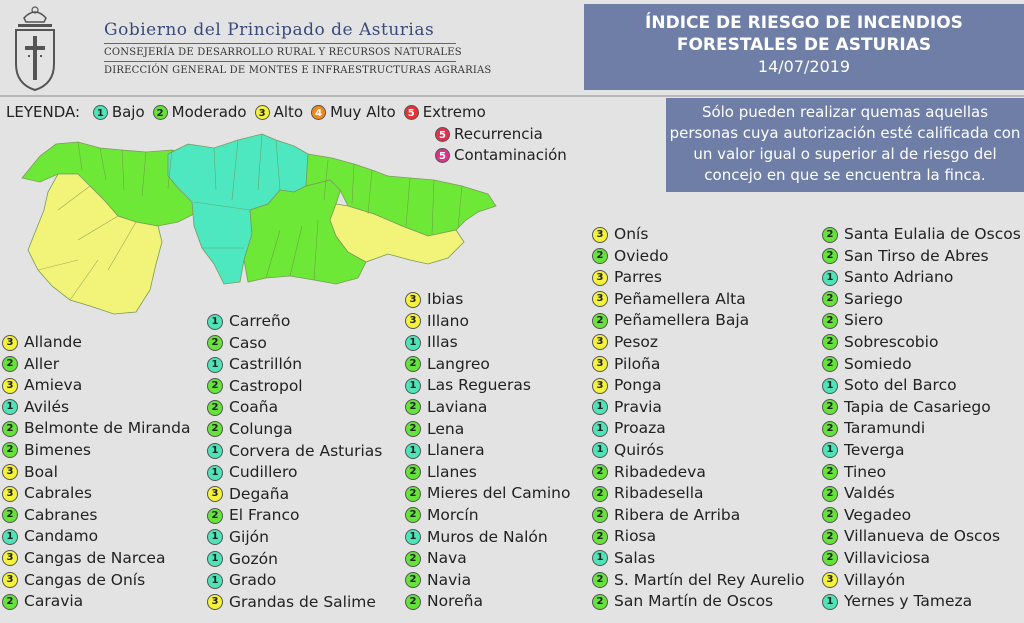 This screenshot has height=623, width=1024. Describe the element at coordinates (917, 406) in the screenshot. I see `municipality-name: Tapia de Casariego` at that location.